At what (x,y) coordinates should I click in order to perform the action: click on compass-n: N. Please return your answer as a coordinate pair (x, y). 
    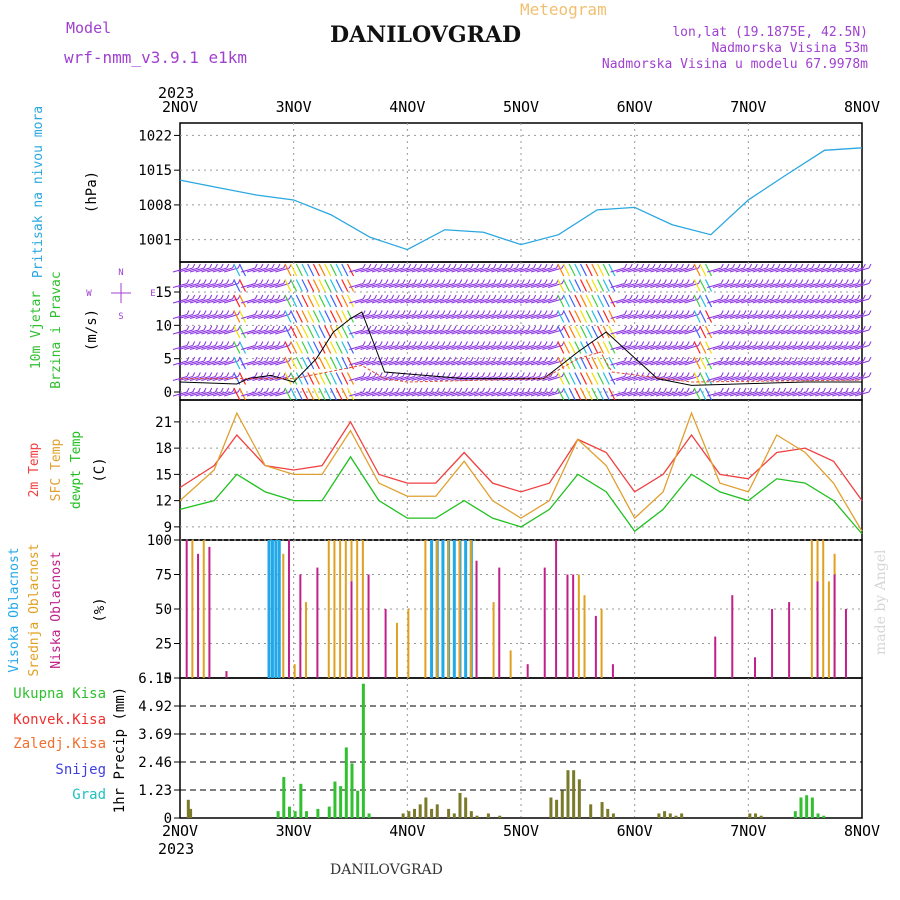
    Looking at the image, I should click on (120, 273).